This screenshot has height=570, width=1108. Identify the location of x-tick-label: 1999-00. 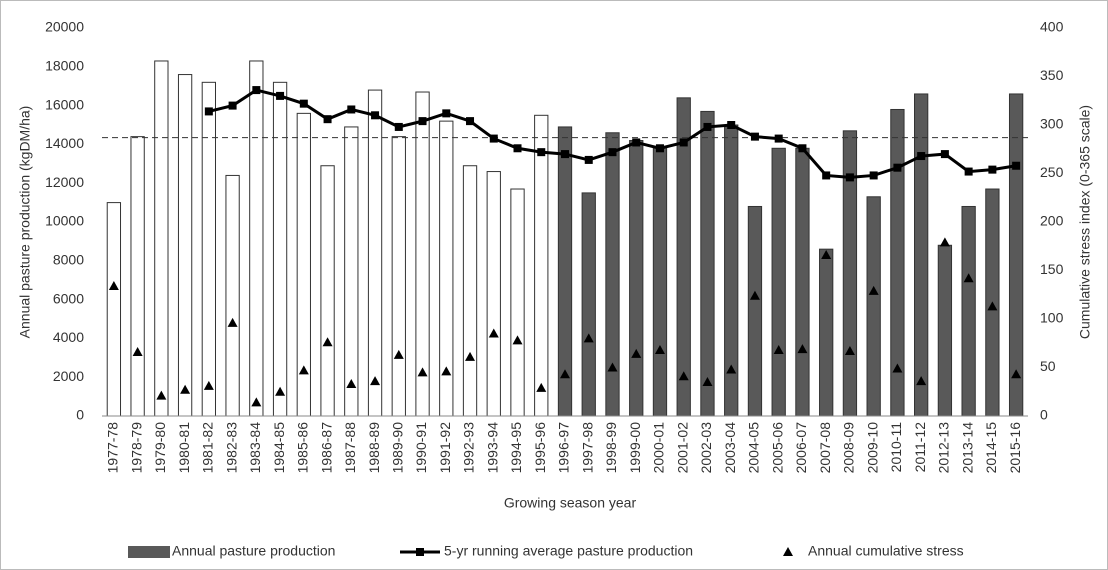
(635, 448).